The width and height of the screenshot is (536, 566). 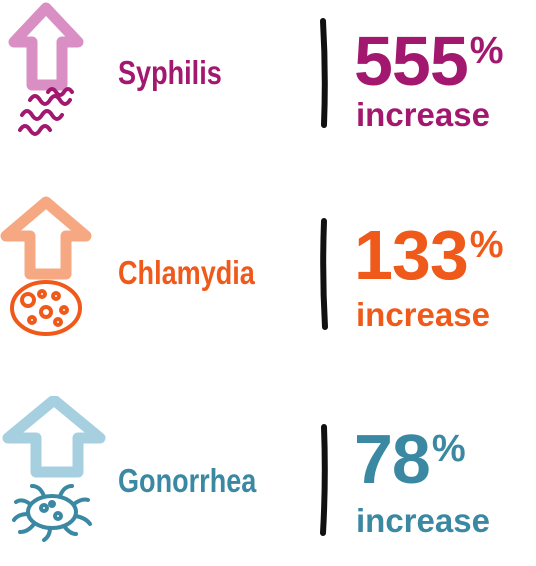 I want to click on gonorrhea-bacterium-icon, so click(x=52, y=513).